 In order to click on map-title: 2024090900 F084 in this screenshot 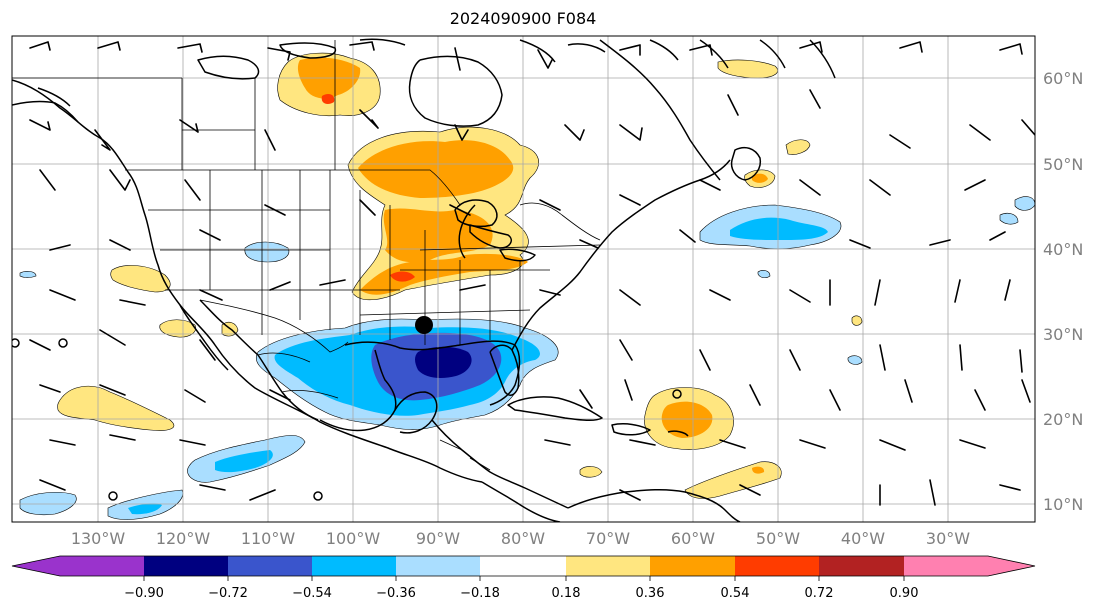, I will do `click(523, 18)`.